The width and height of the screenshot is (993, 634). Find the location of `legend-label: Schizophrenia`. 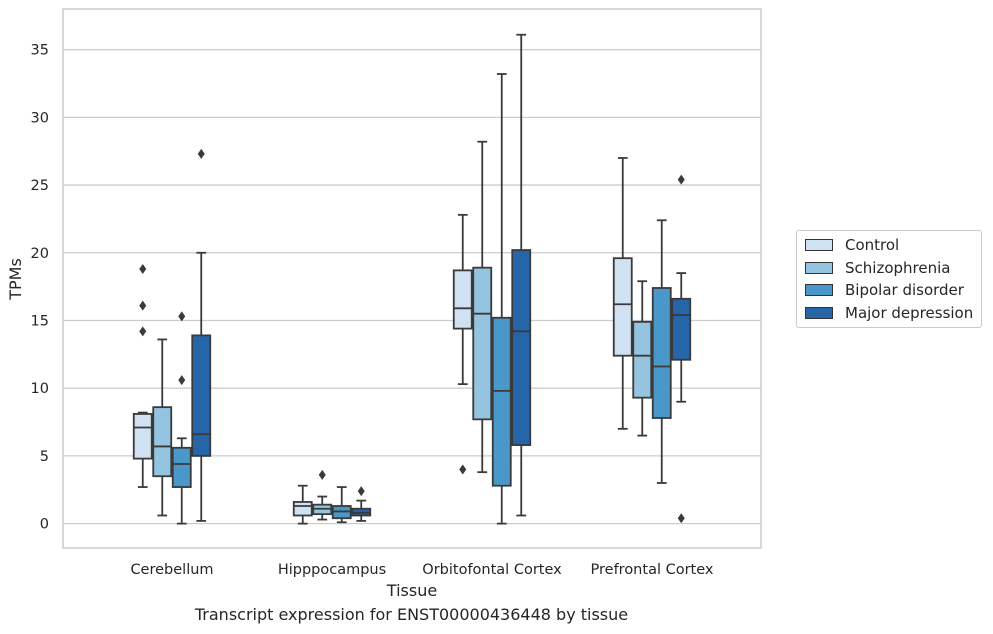

legend-label: Schizophrenia is located at coordinates (898, 267).